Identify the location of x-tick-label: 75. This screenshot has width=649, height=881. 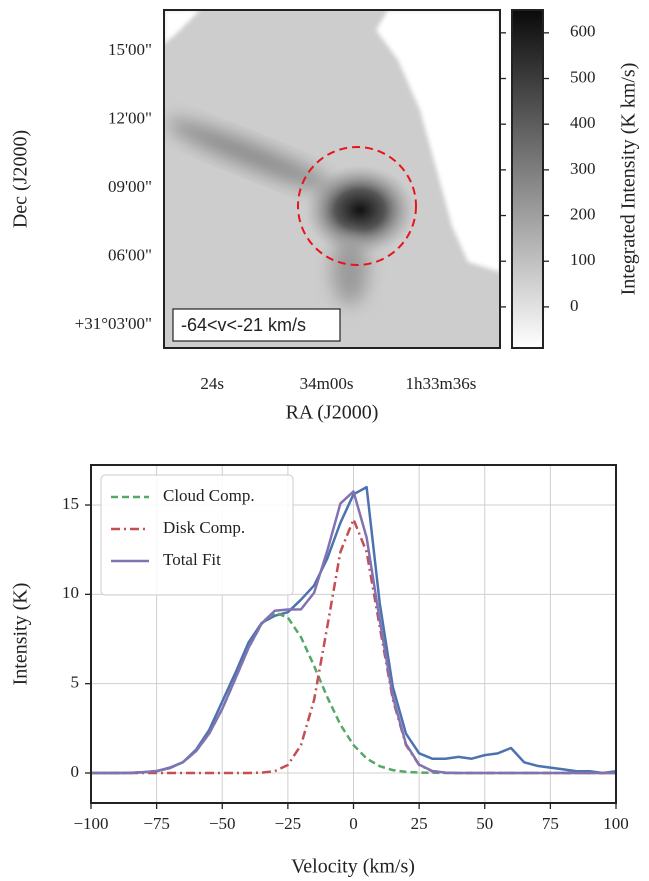
(550, 823).